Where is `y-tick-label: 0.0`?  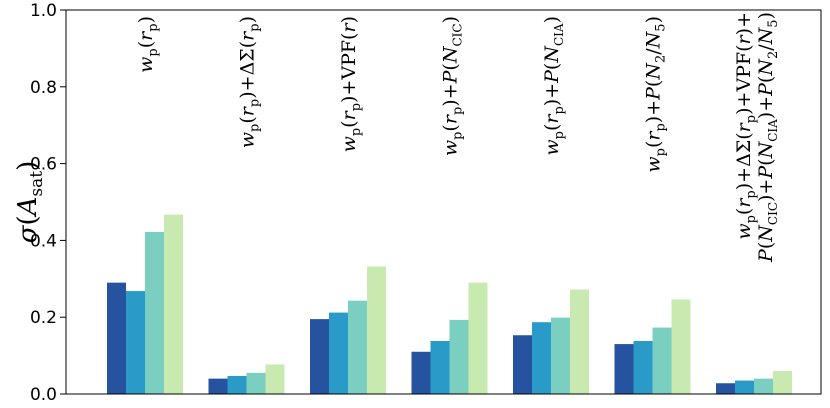 y-tick-label: 0.0 is located at coordinates (43, 395).